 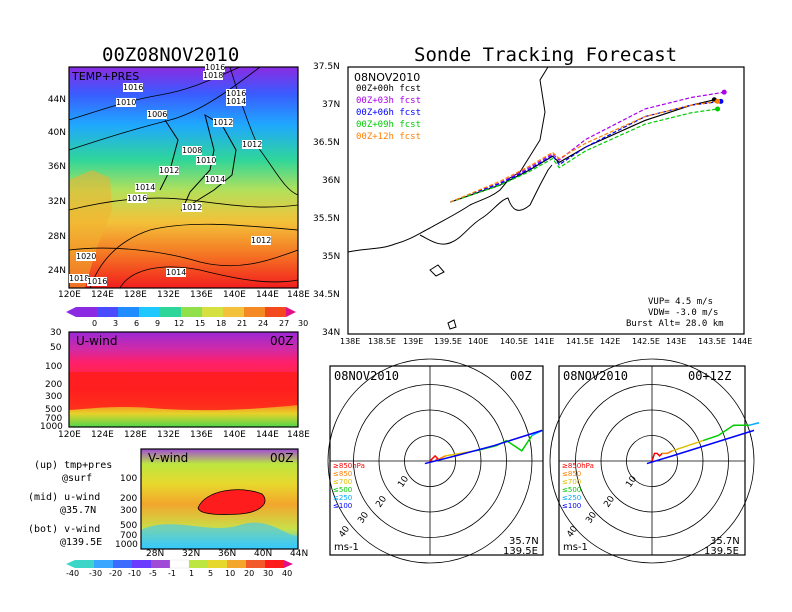 I want to click on colorbar-tick: 12, so click(x=179, y=323).